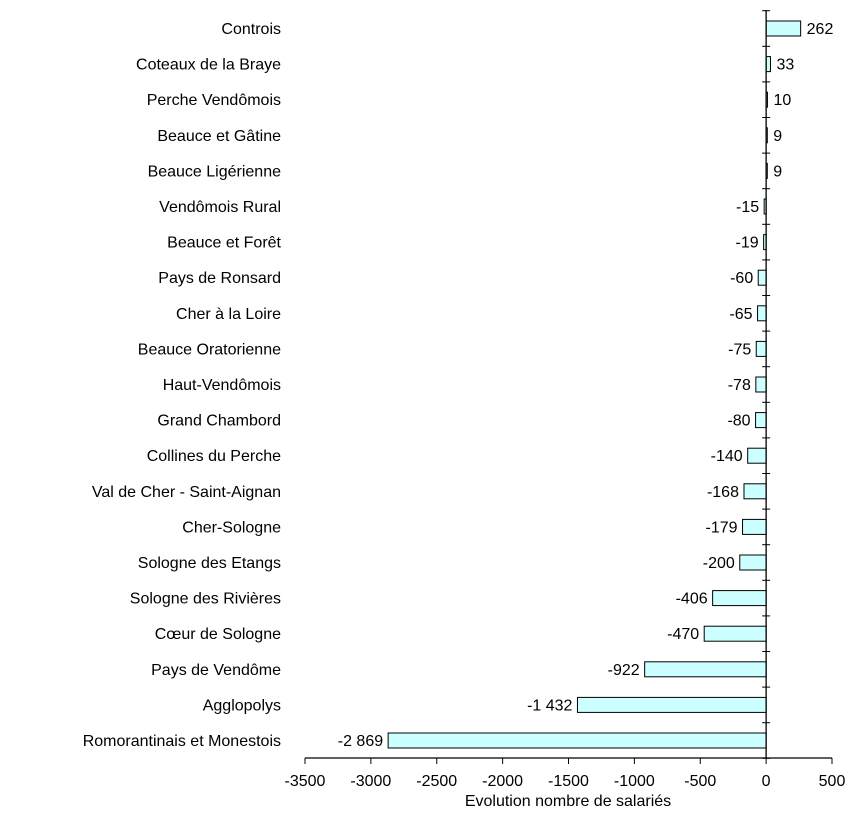  Describe the element at coordinates (727, 456) in the screenshot. I see `value-label: -140` at that location.